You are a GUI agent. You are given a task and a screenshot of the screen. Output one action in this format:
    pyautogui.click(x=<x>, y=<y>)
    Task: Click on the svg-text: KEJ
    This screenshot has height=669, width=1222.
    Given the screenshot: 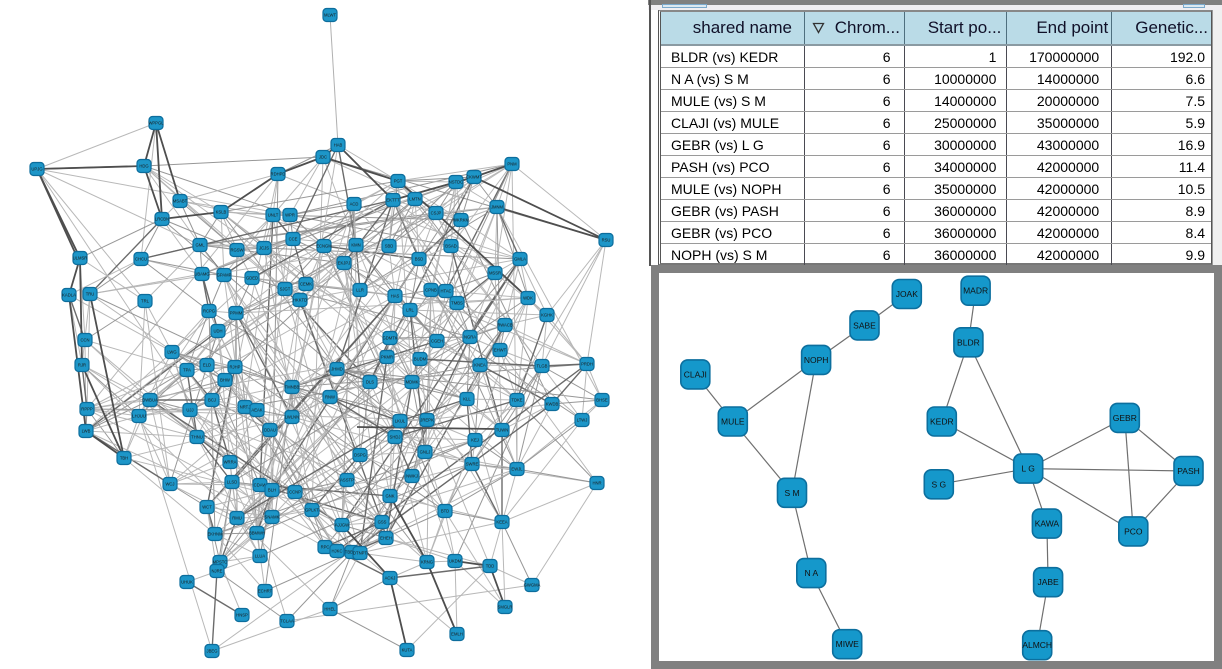 What is the action you would take?
    pyautogui.click(x=475, y=440)
    